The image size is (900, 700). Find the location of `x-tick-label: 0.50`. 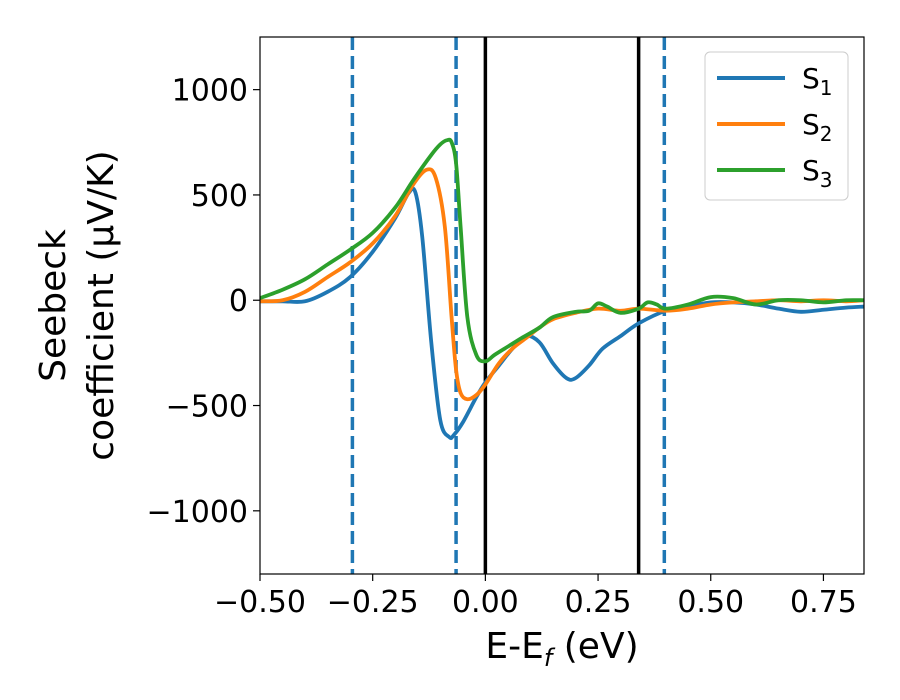

x-tick-label: 0.50 is located at coordinates (710, 602).